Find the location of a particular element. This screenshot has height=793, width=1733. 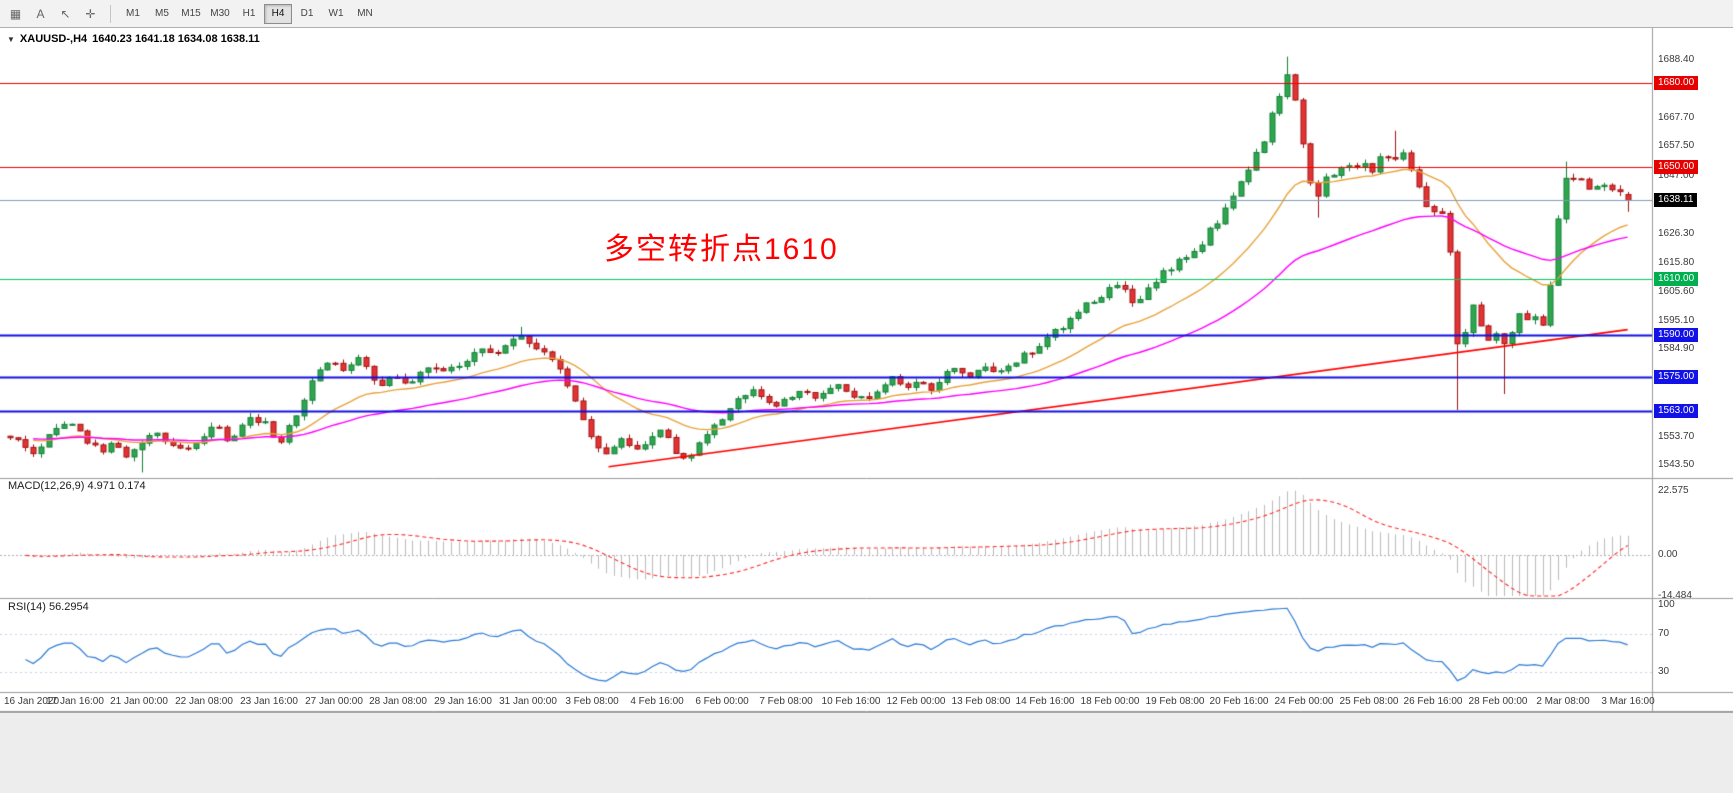

timeframe-button-D1: D1 is located at coordinates (307, 13).